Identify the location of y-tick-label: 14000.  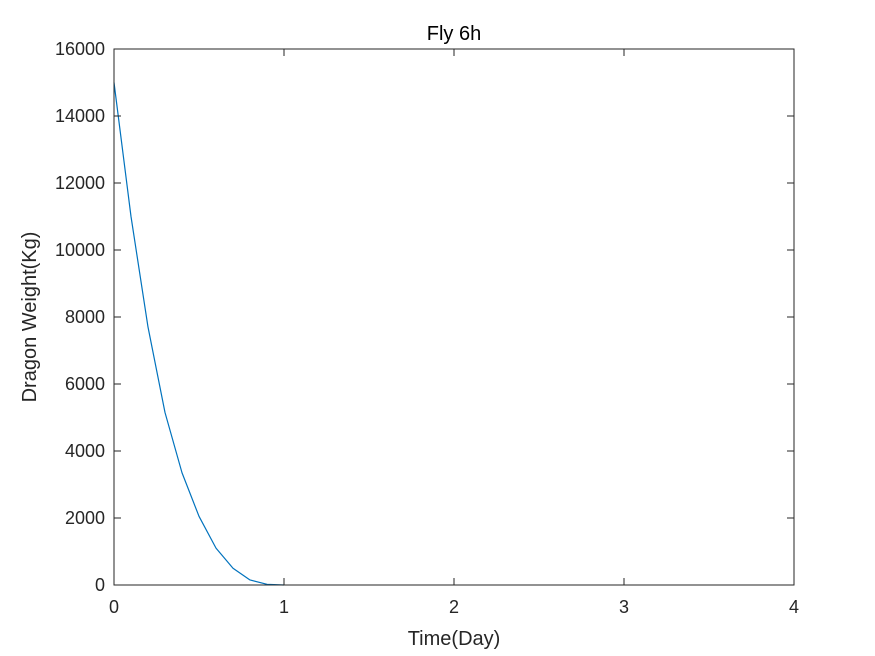
(80, 116).